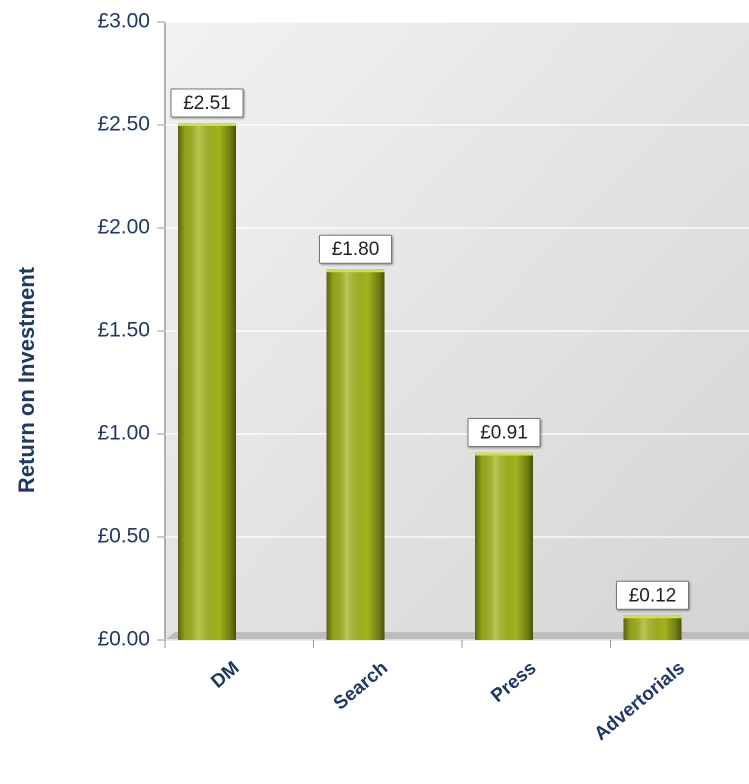  I want to click on value-label: £1.80, so click(356, 249).